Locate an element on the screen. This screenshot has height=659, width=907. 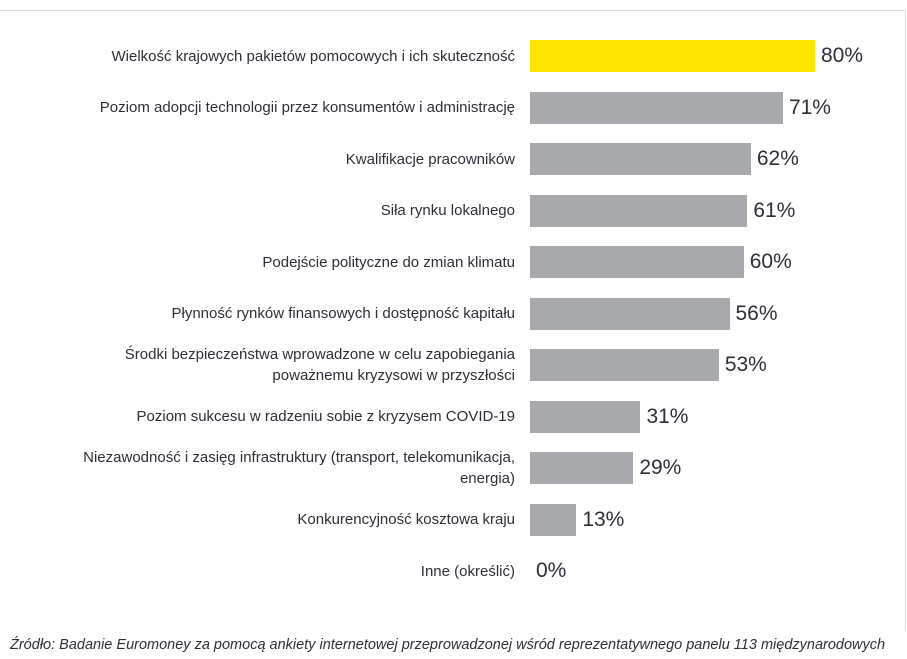
category-label: Konkurencyjność kosztowa kraju is located at coordinates (406, 519).